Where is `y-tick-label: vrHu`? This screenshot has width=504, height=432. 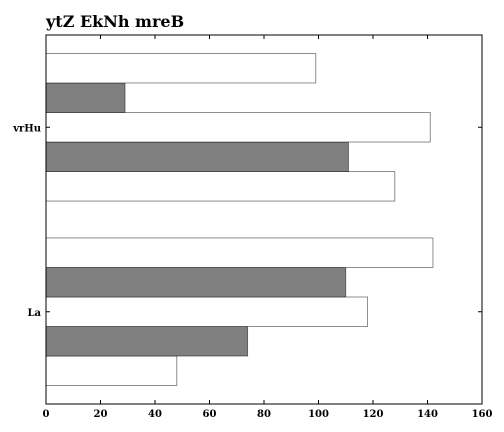
y-tick-label: vrHu is located at coordinates (26, 128).